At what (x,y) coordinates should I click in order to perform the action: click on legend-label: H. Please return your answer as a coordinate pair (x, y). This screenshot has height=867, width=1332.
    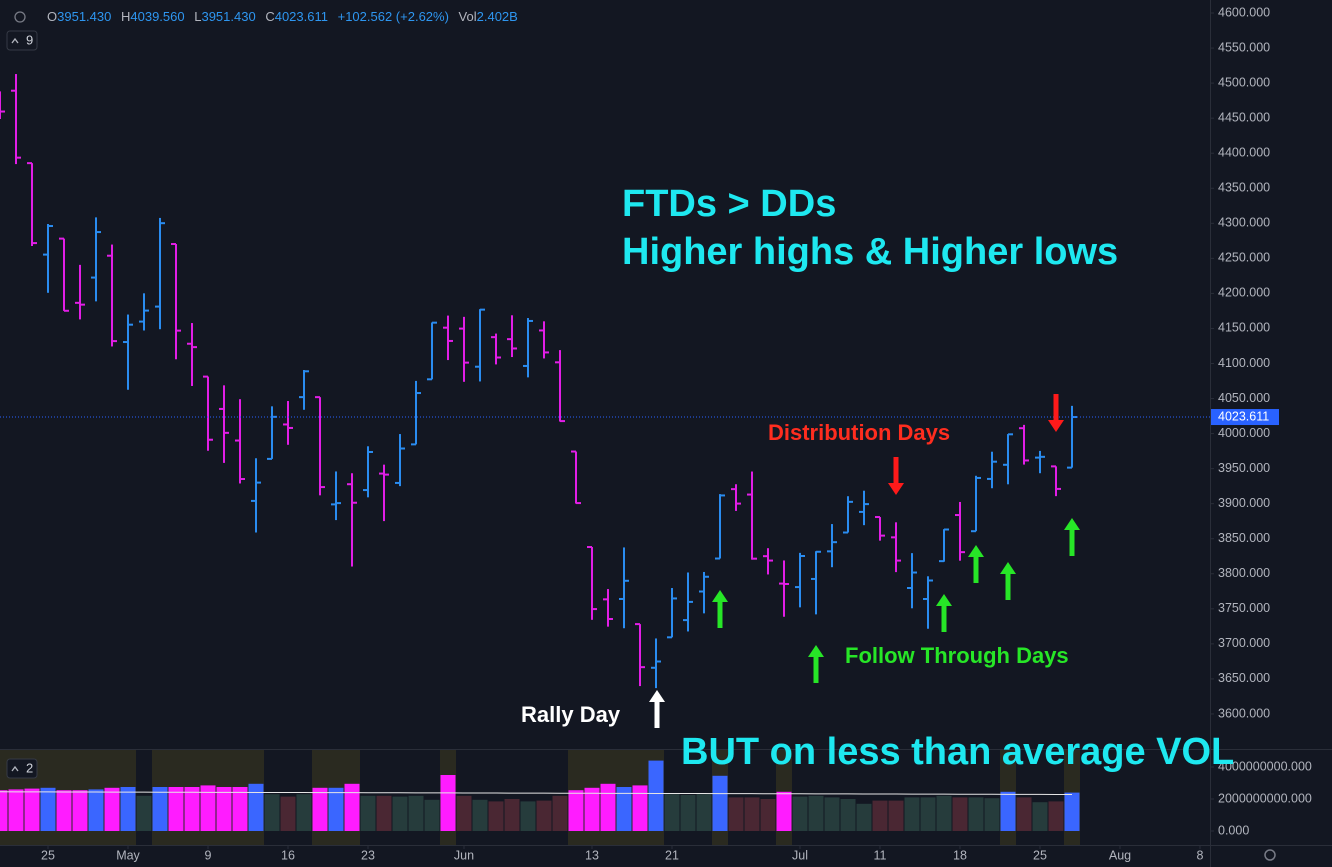
    Looking at the image, I should click on (125, 16).